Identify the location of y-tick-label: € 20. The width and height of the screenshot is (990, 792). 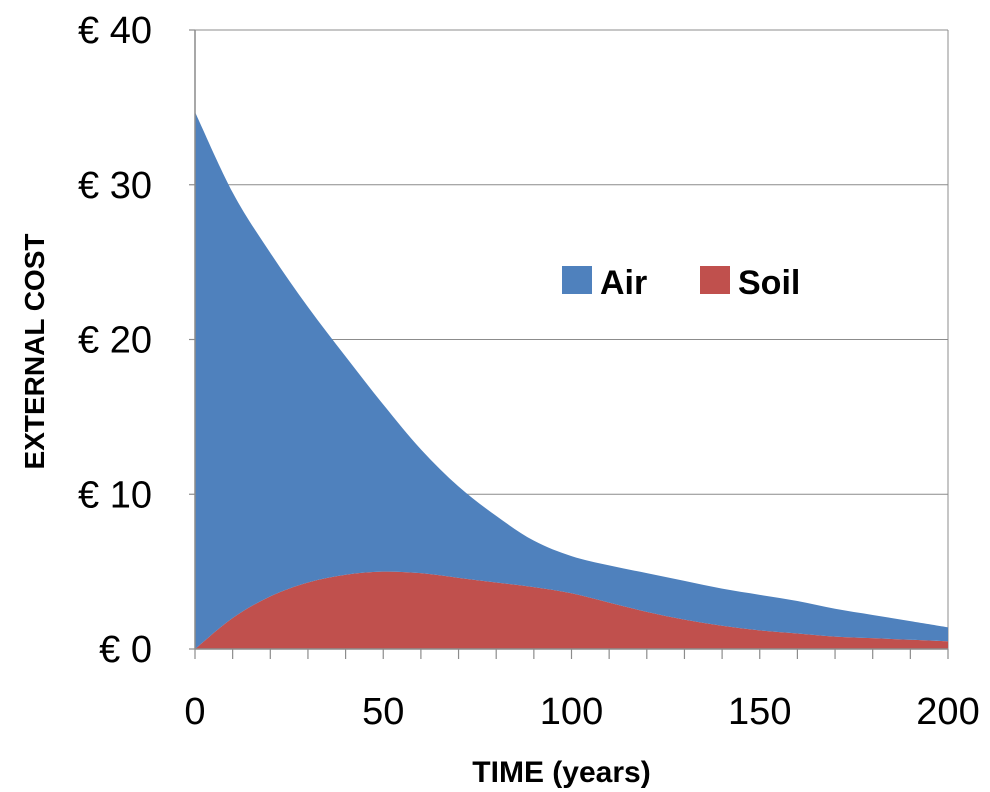
(115, 341).